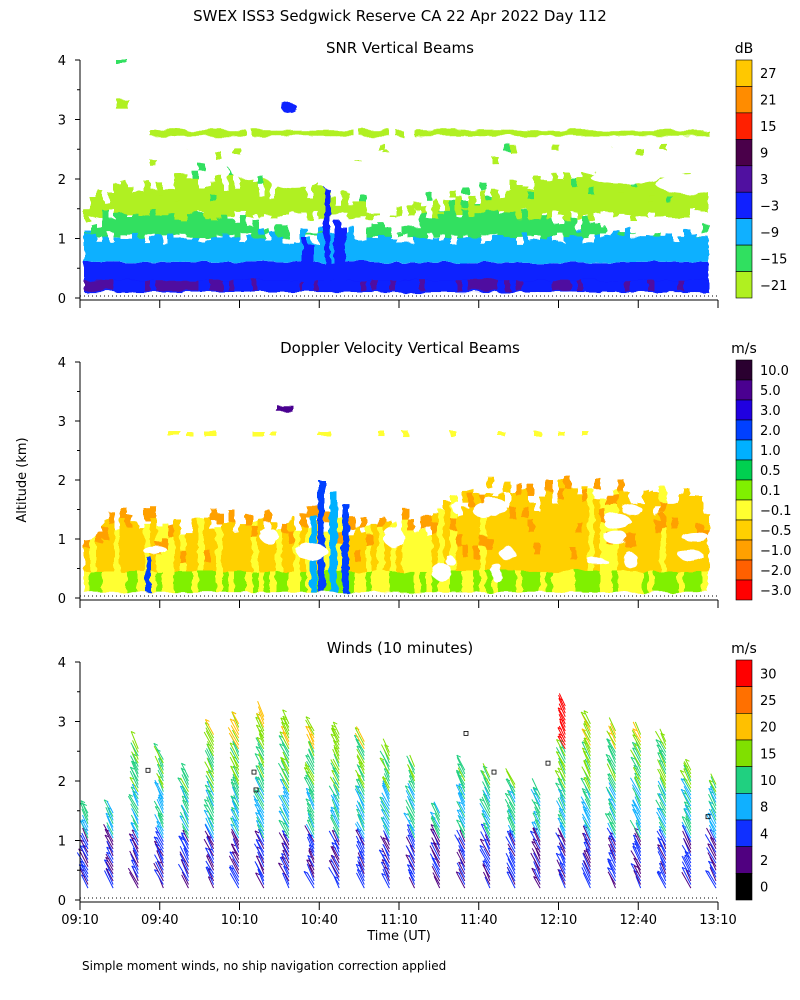 This screenshot has height=1000, width=800. What do you see at coordinates (690, 183) in the screenshot?
I see `snr-gap` at bounding box center [690, 183].